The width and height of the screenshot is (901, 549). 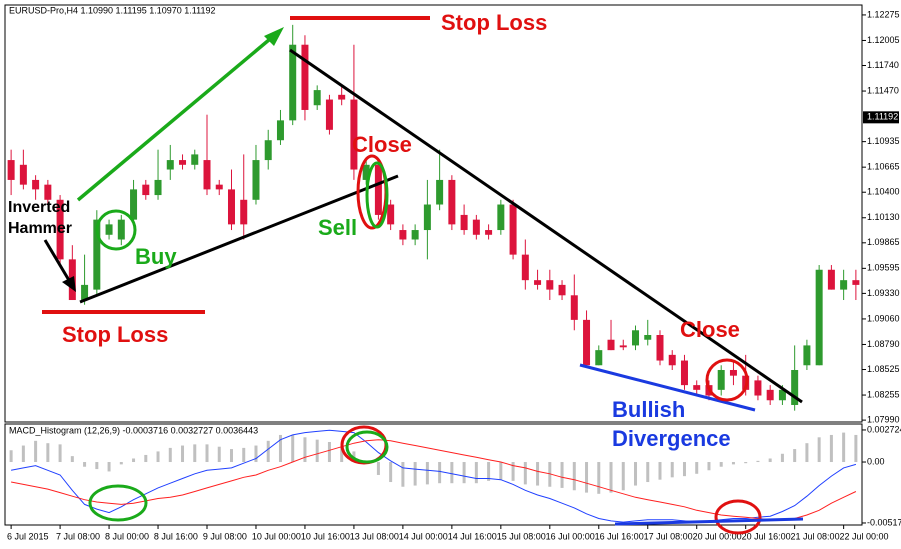 I want to click on y-tick-label: 1.12005, so click(x=883, y=40).